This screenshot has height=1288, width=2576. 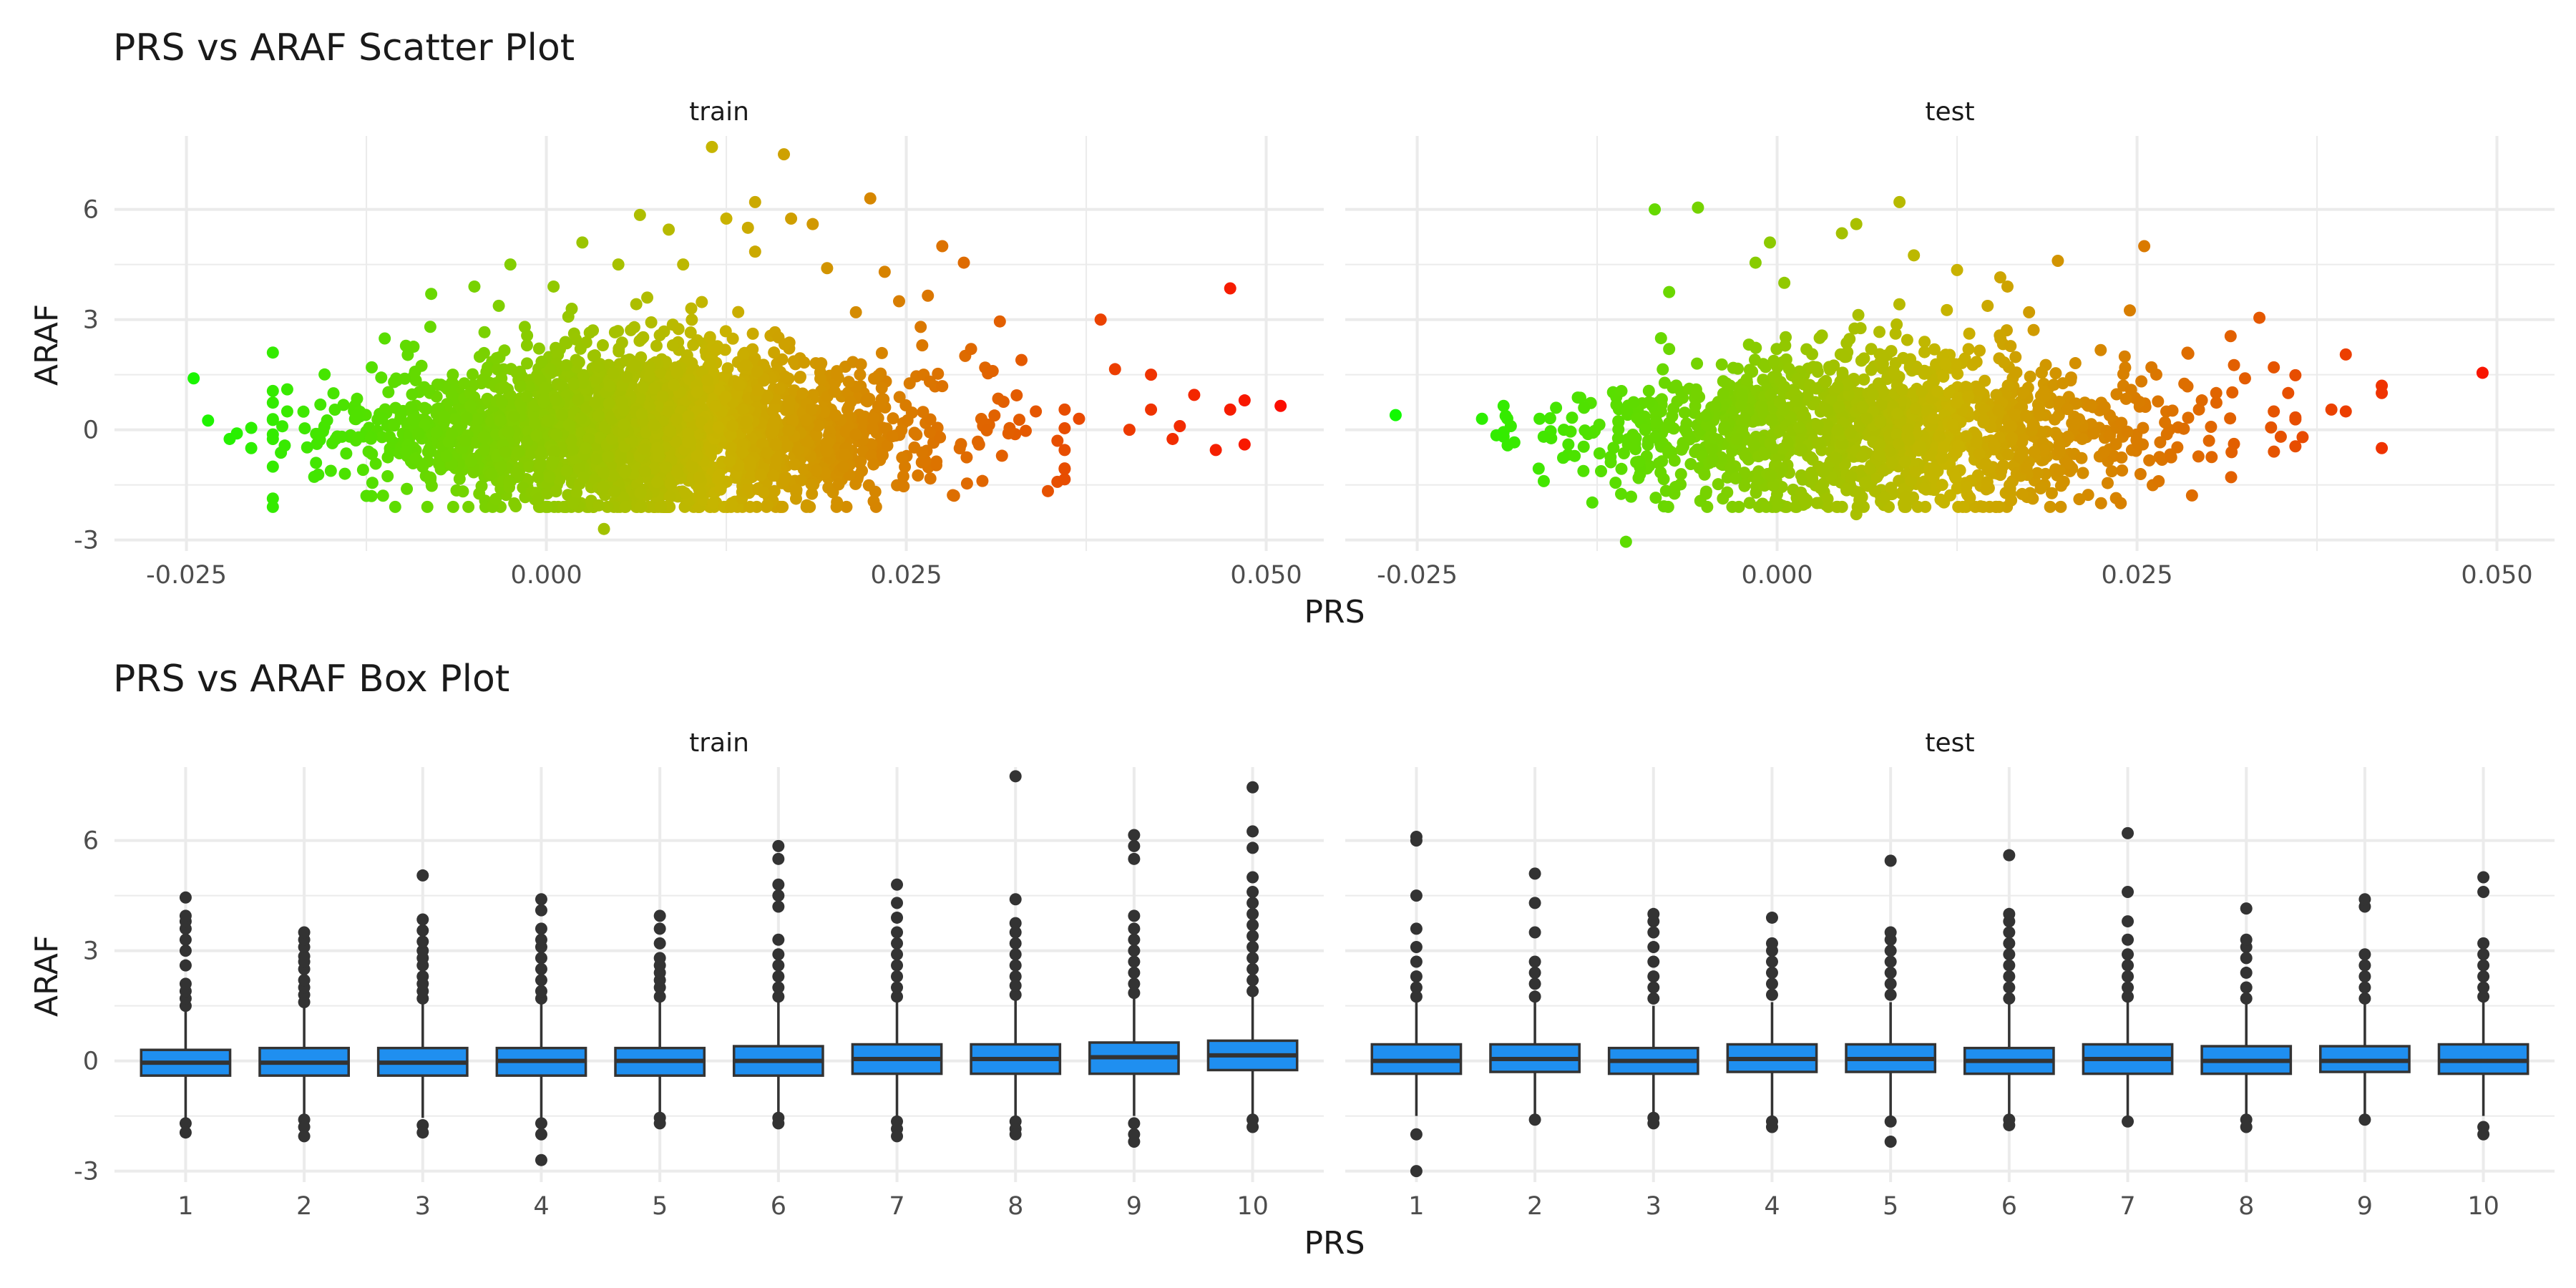 I want to click on scatter-train-y-tick-label: 6, so click(x=91, y=210).